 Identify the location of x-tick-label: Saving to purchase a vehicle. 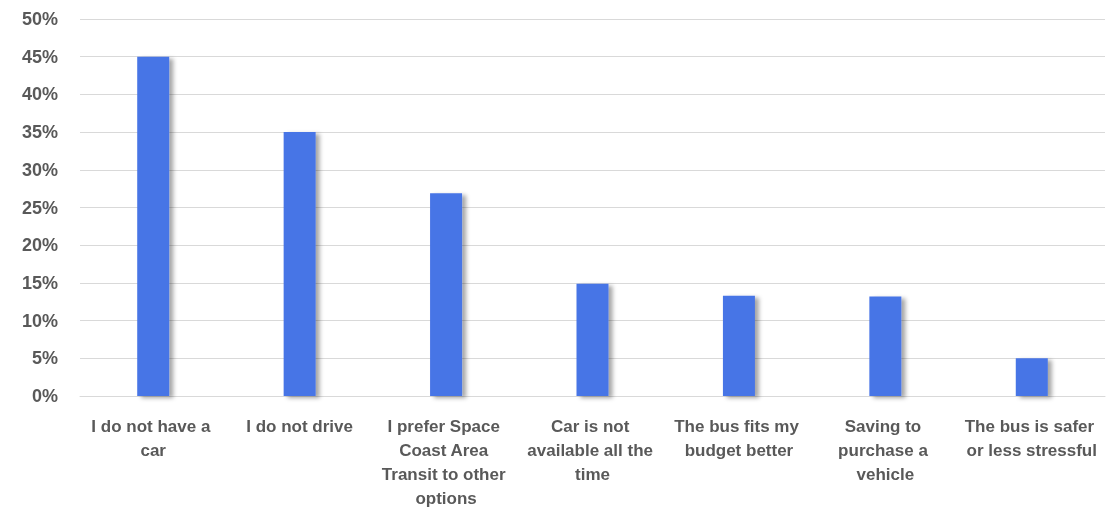
(885, 450).